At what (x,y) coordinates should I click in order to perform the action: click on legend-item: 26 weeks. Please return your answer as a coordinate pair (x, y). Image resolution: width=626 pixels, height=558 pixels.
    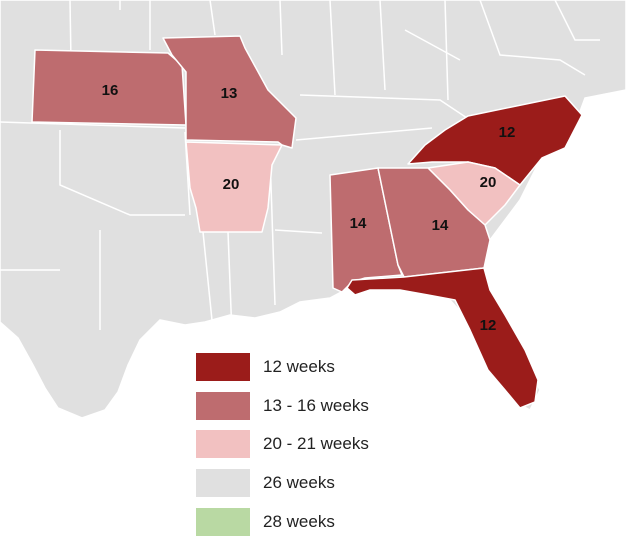
    Looking at the image, I should click on (326, 483).